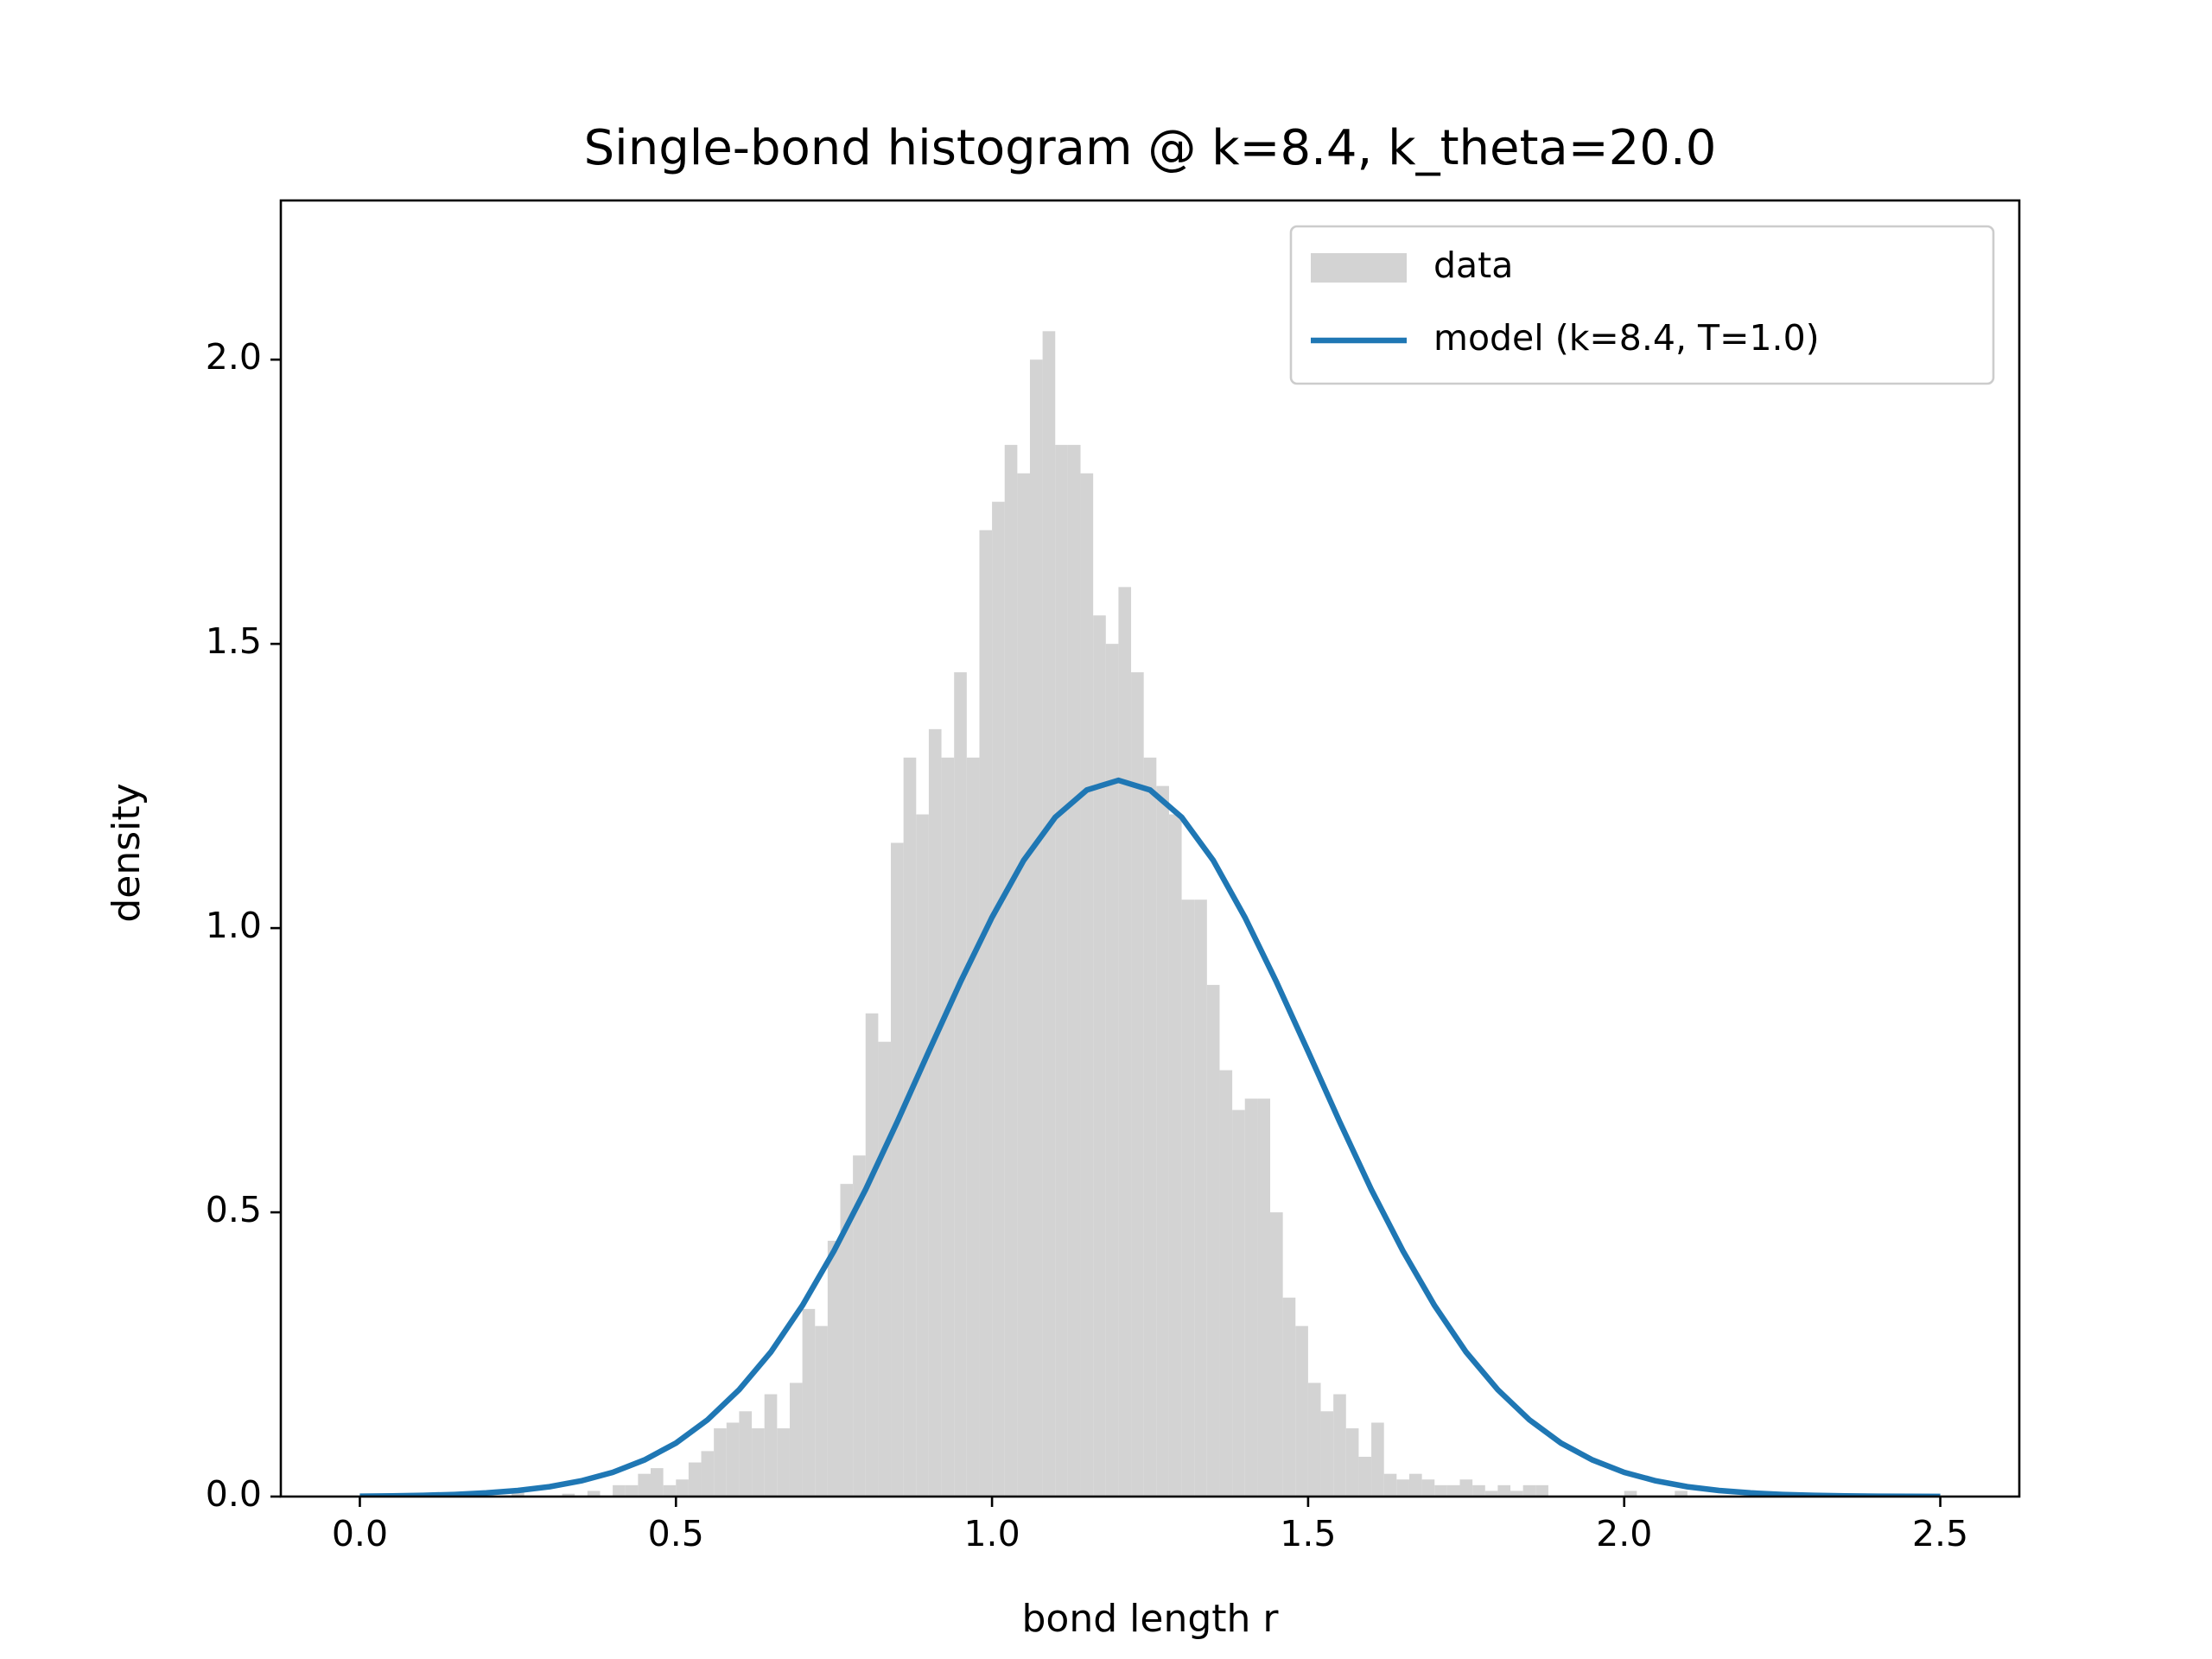  What do you see at coordinates (1473, 265) in the screenshot?
I see `legend-label: data` at bounding box center [1473, 265].